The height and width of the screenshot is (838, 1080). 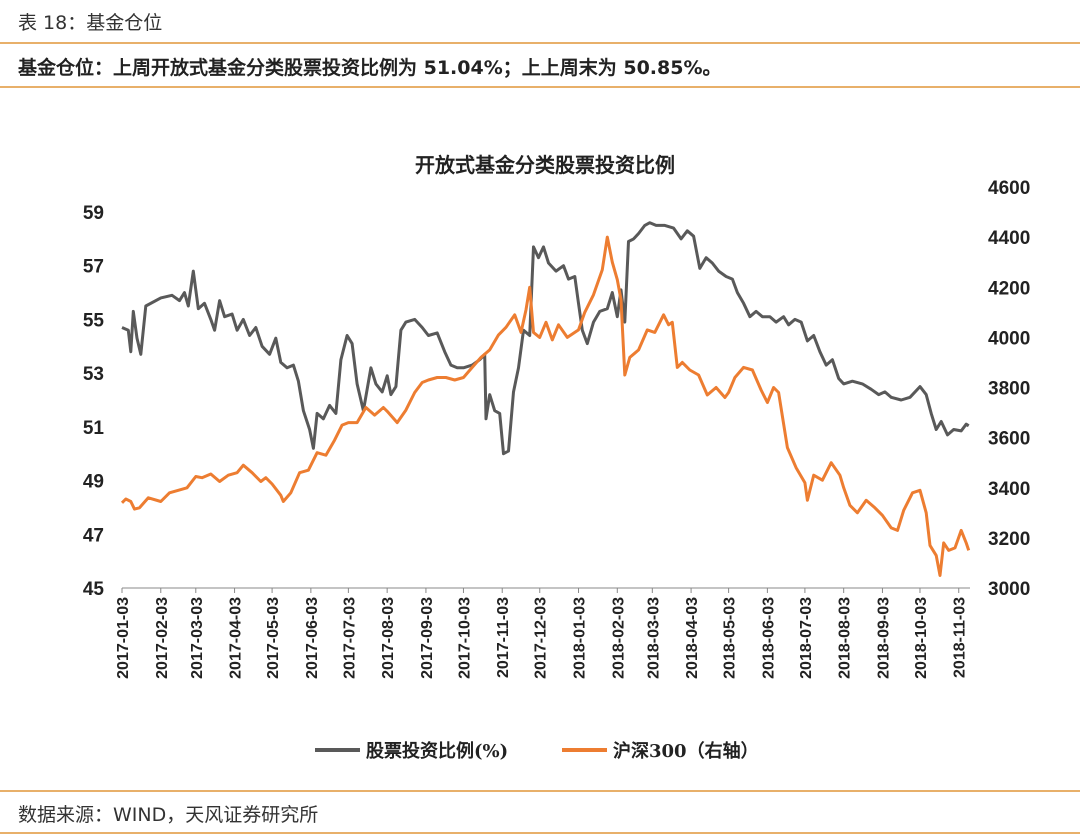 What do you see at coordinates (1009, 589) in the screenshot?
I see `y-right-tick-label: 3000` at bounding box center [1009, 589].